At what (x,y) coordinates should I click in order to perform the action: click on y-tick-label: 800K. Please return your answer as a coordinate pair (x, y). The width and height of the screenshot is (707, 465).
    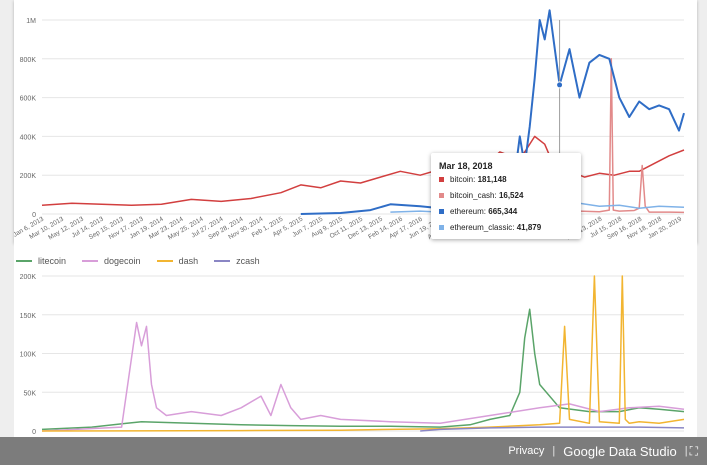
    Looking at the image, I should click on (28, 60).